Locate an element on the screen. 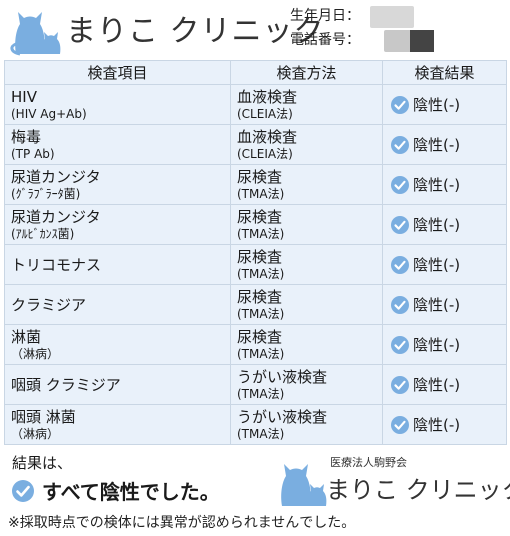 This screenshot has width=510, height=536. redacted-birth-date is located at coordinates (392, 17).